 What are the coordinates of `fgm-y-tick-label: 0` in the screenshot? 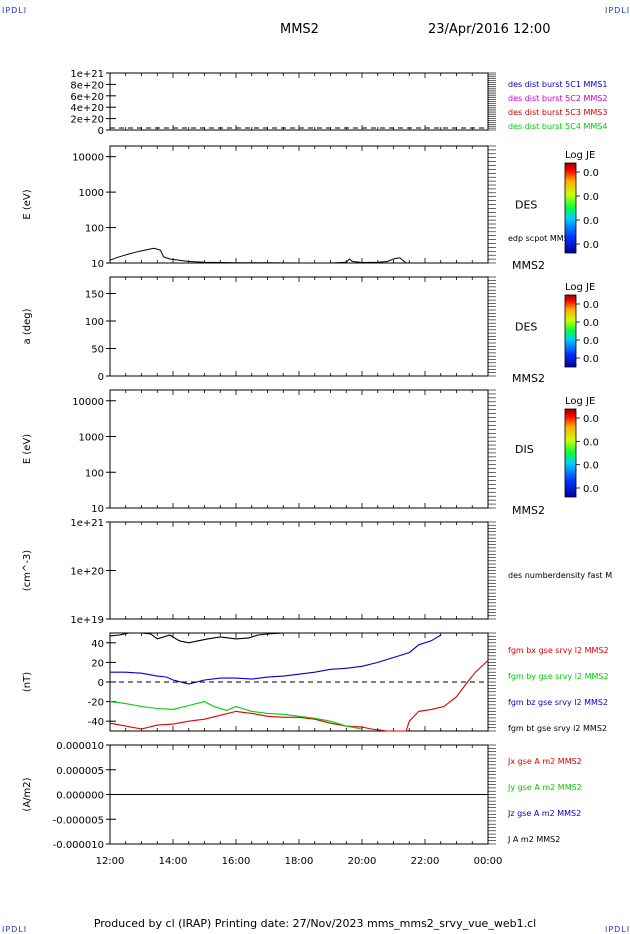 It's located at (101, 683).